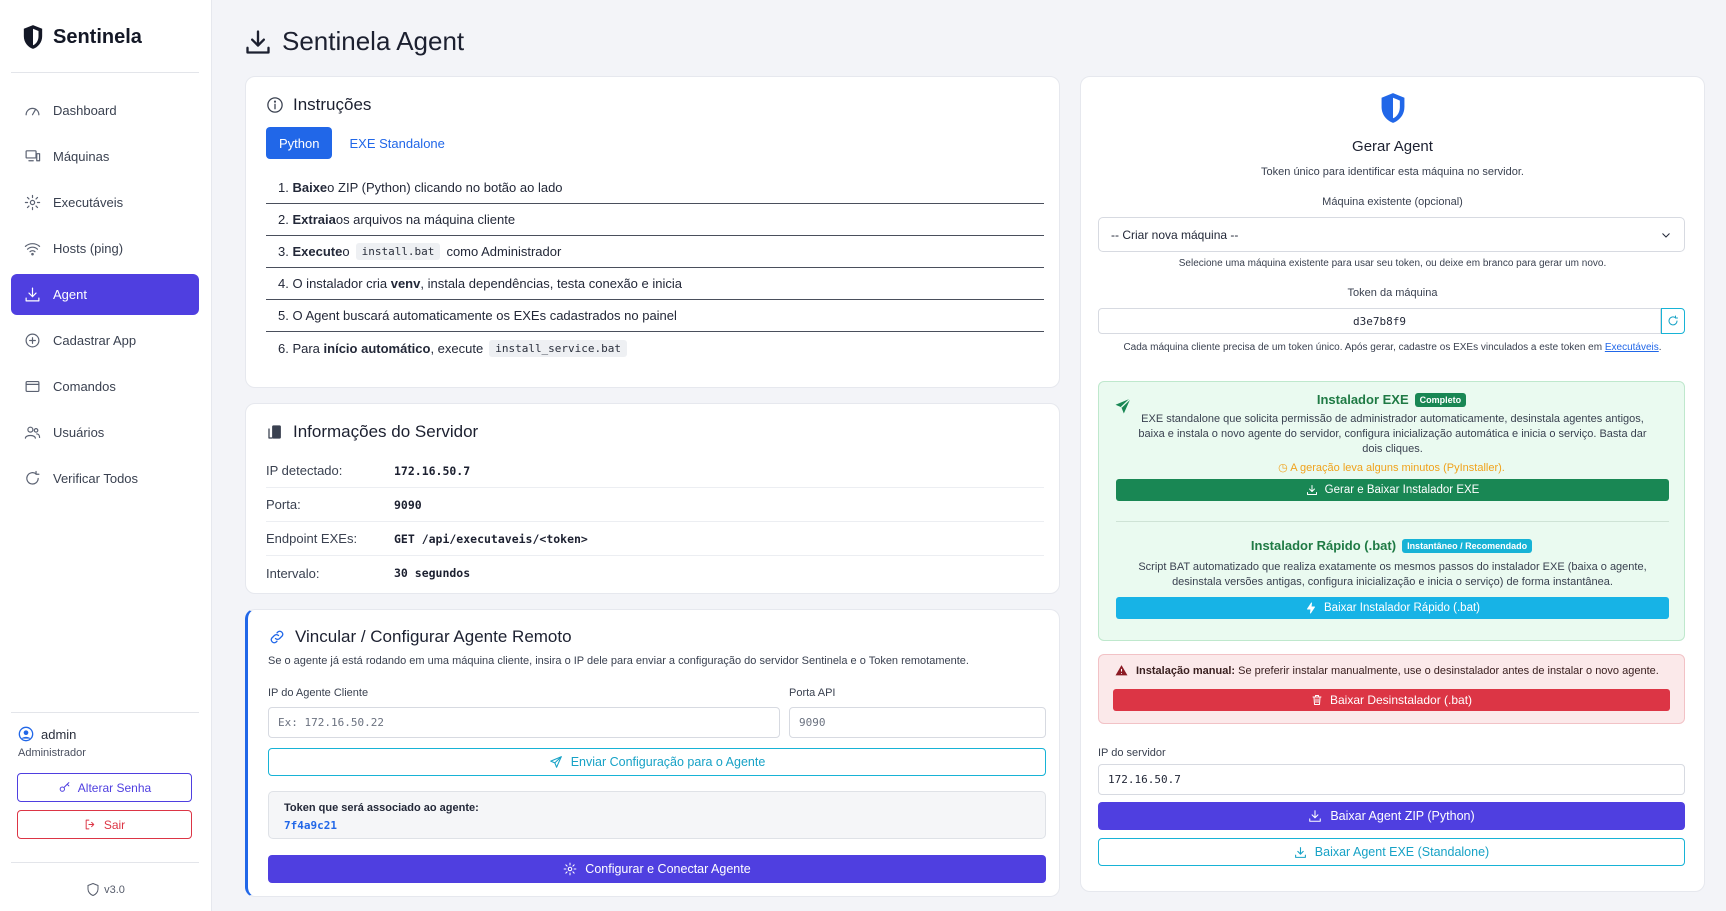  I want to click on refresh-icon, so click(1673, 320).